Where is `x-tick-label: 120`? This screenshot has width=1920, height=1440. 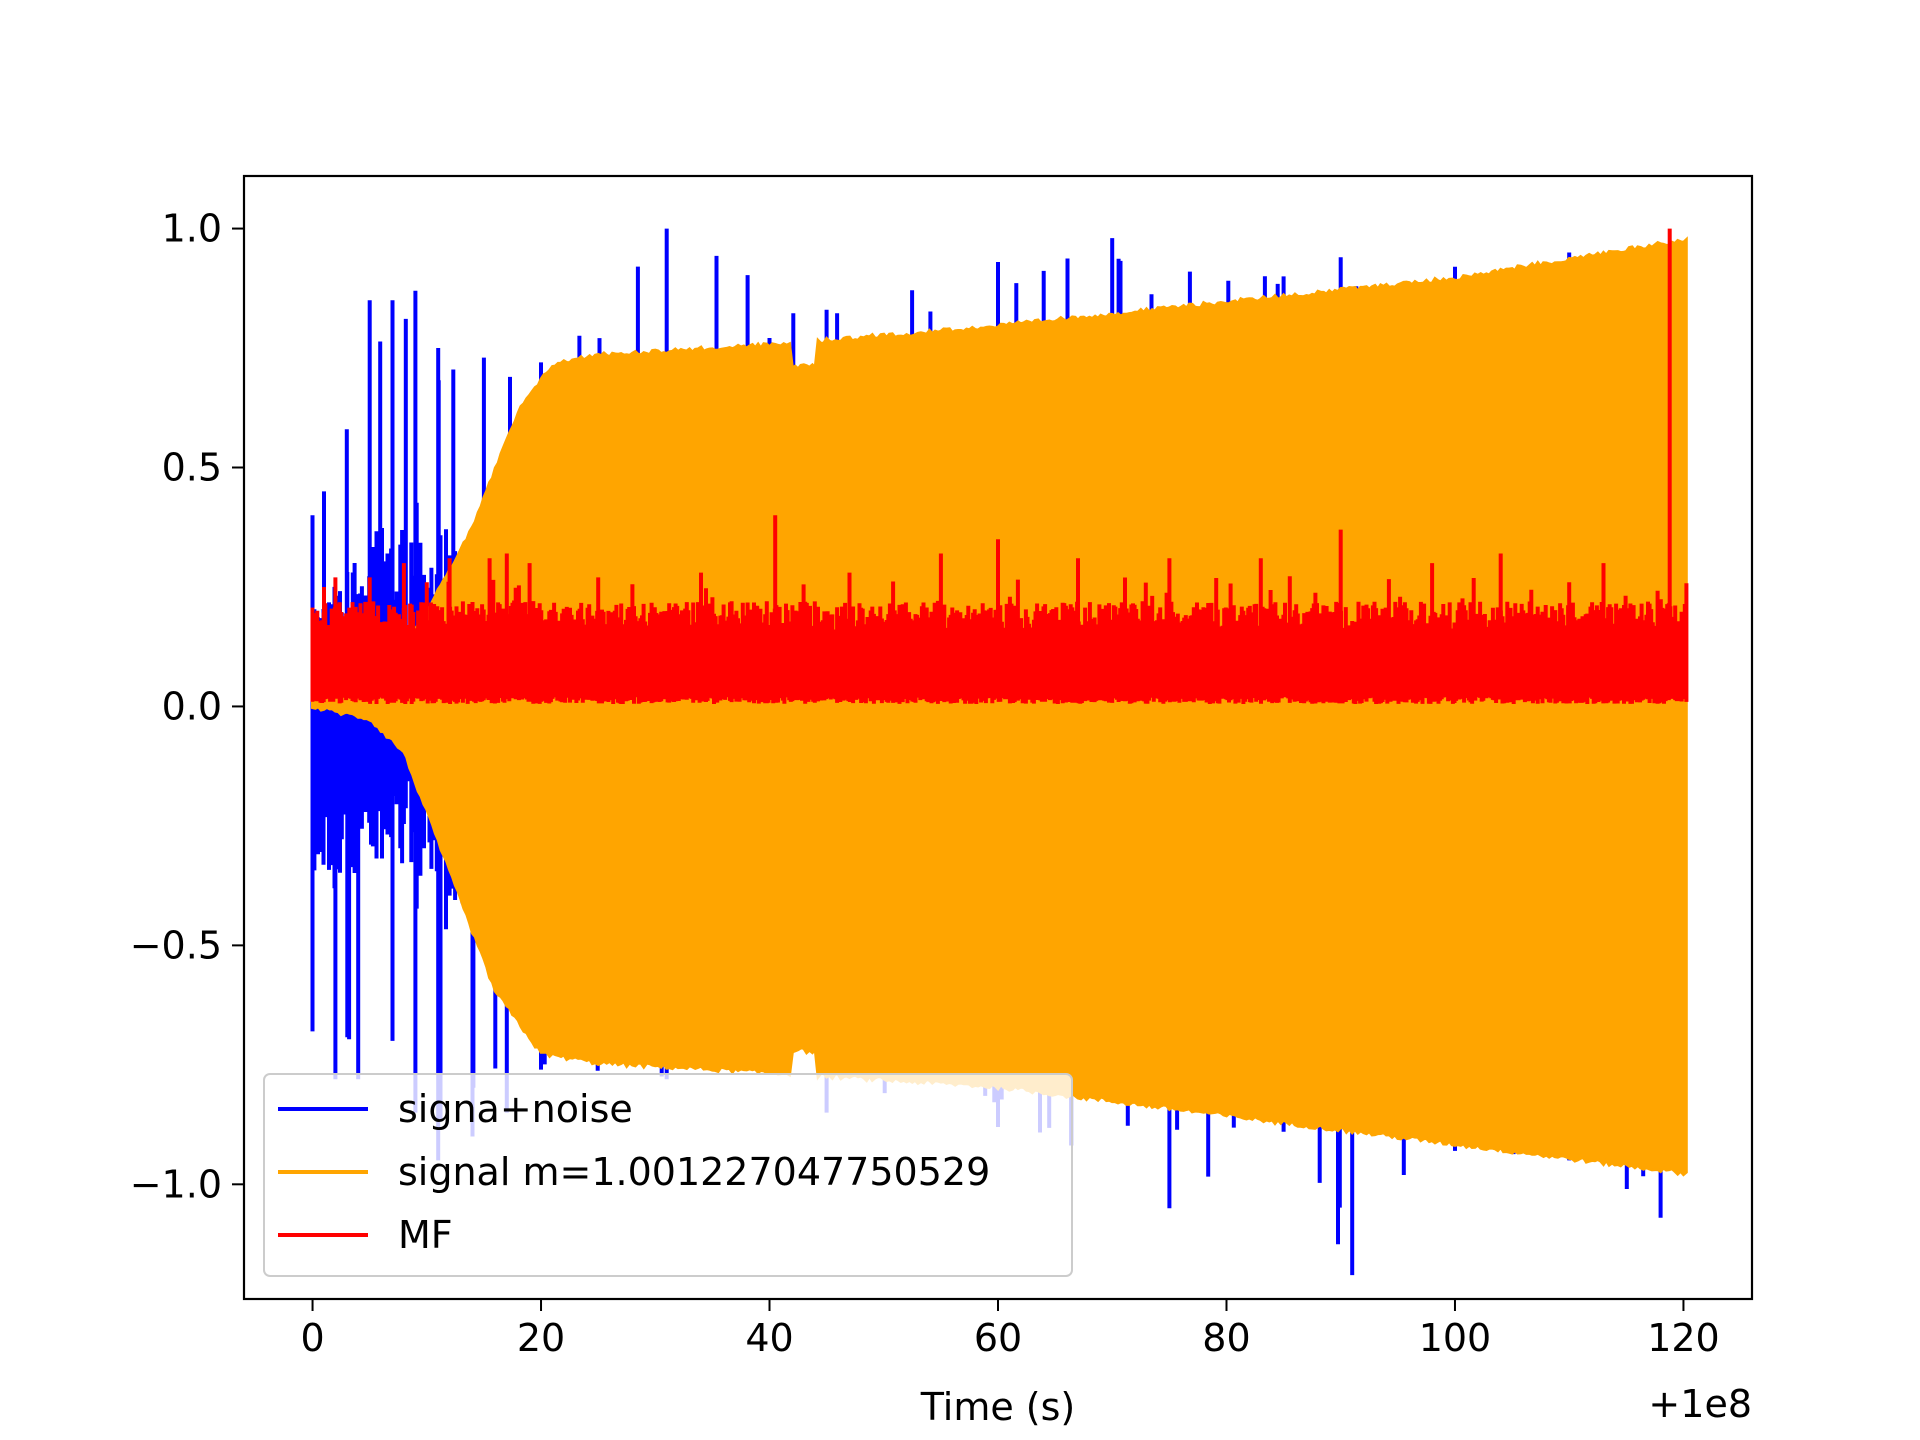 x-tick-label: 120 is located at coordinates (1683, 1338).